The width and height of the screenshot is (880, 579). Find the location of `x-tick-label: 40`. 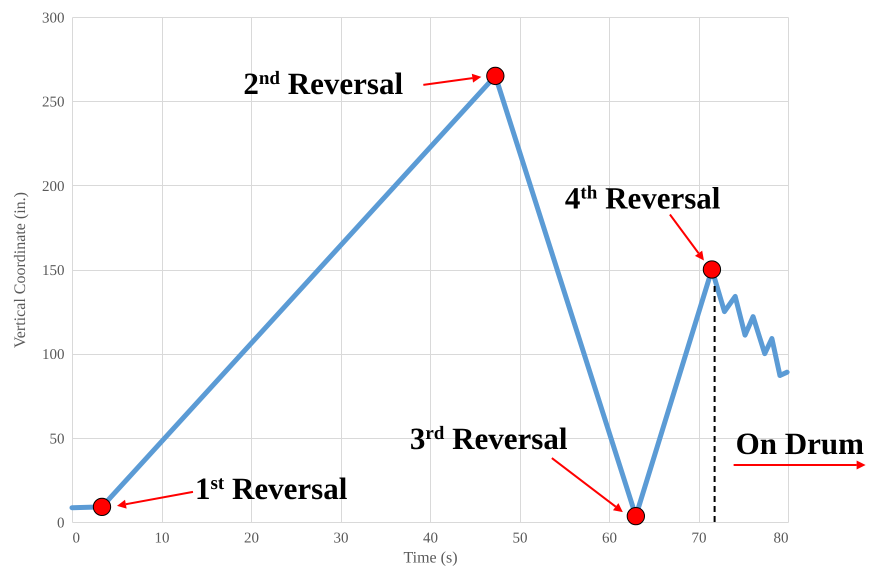

x-tick-label: 40 is located at coordinates (430, 538).